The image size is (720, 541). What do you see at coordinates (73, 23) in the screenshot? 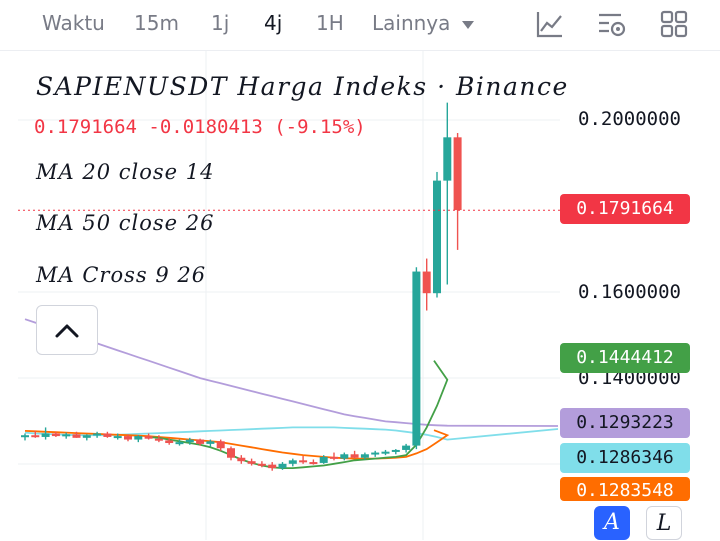
I see `timeframe-waktu: Waktu` at bounding box center [73, 23].